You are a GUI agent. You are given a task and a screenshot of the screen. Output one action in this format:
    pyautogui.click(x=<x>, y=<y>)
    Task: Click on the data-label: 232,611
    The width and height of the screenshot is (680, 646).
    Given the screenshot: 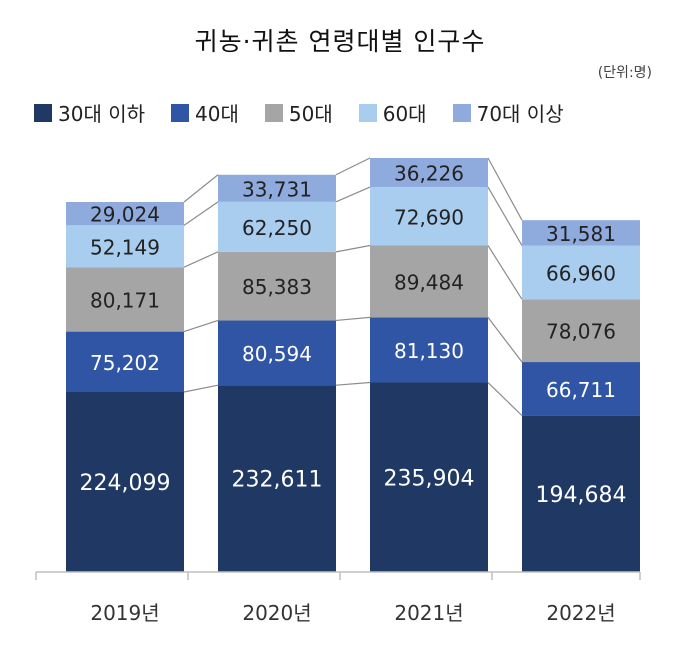 What is the action you would take?
    pyautogui.click(x=277, y=480)
    